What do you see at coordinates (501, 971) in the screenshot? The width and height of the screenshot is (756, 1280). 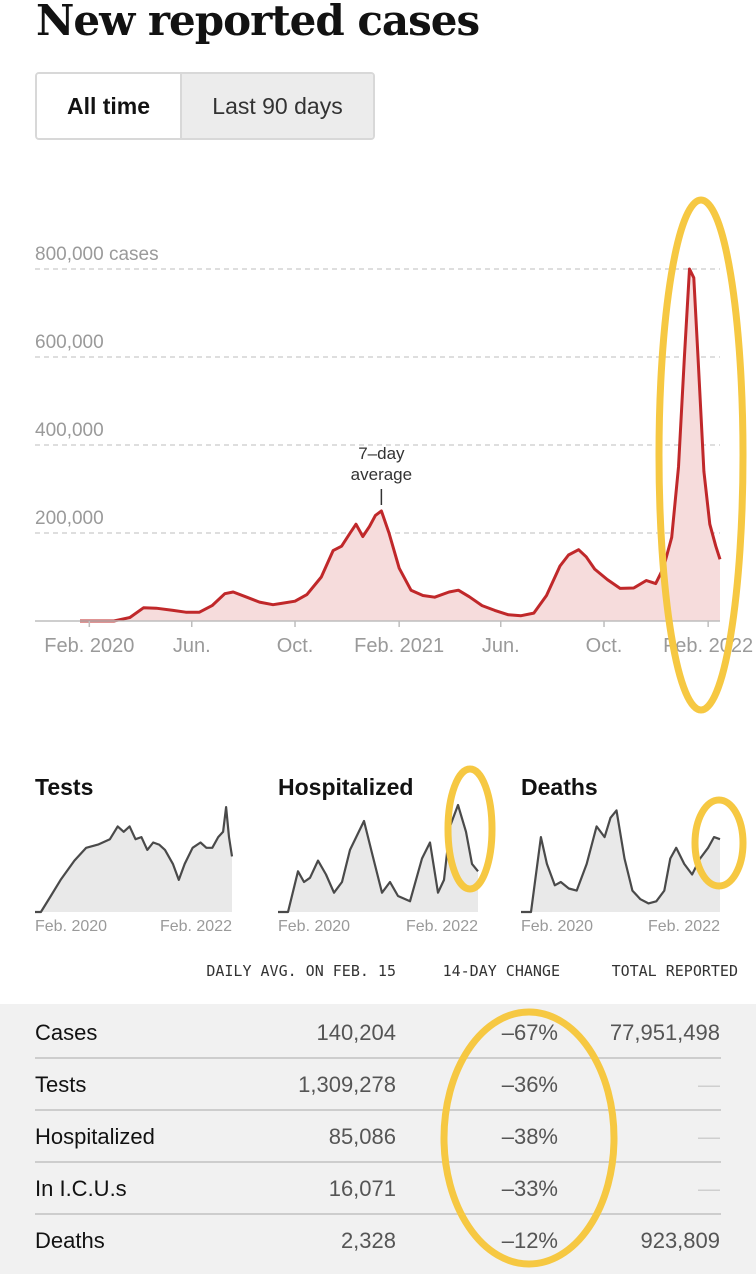 I see `header-14-day-change: 14-DAY CHANGE` at bounding box center [501, 971].